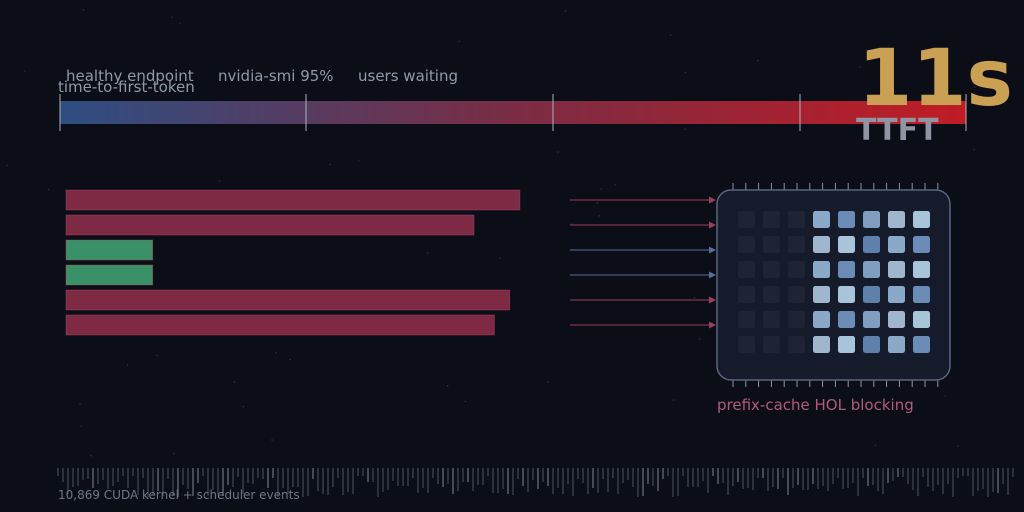 The width and height of the screenshot is (1024, 512). Describe the element at coordinates (293, 262) in the screenshot. I see `request-bars` at that location.